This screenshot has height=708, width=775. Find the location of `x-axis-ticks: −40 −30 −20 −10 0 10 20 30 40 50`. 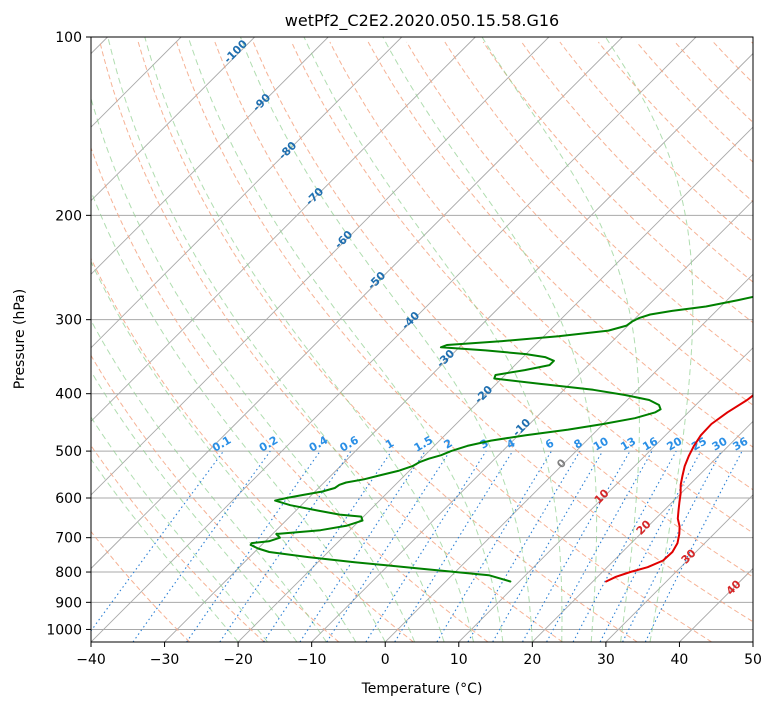

x-axis-ticks: −40 −30 −20 −10 0 10 20 30 40 50 is located at coordinates (419, 655).